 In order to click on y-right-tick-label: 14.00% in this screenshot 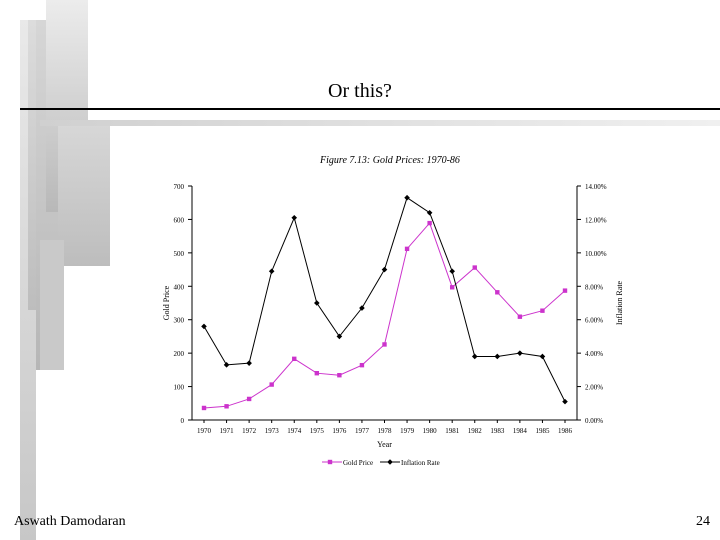, I will do `click(596, 187)`.